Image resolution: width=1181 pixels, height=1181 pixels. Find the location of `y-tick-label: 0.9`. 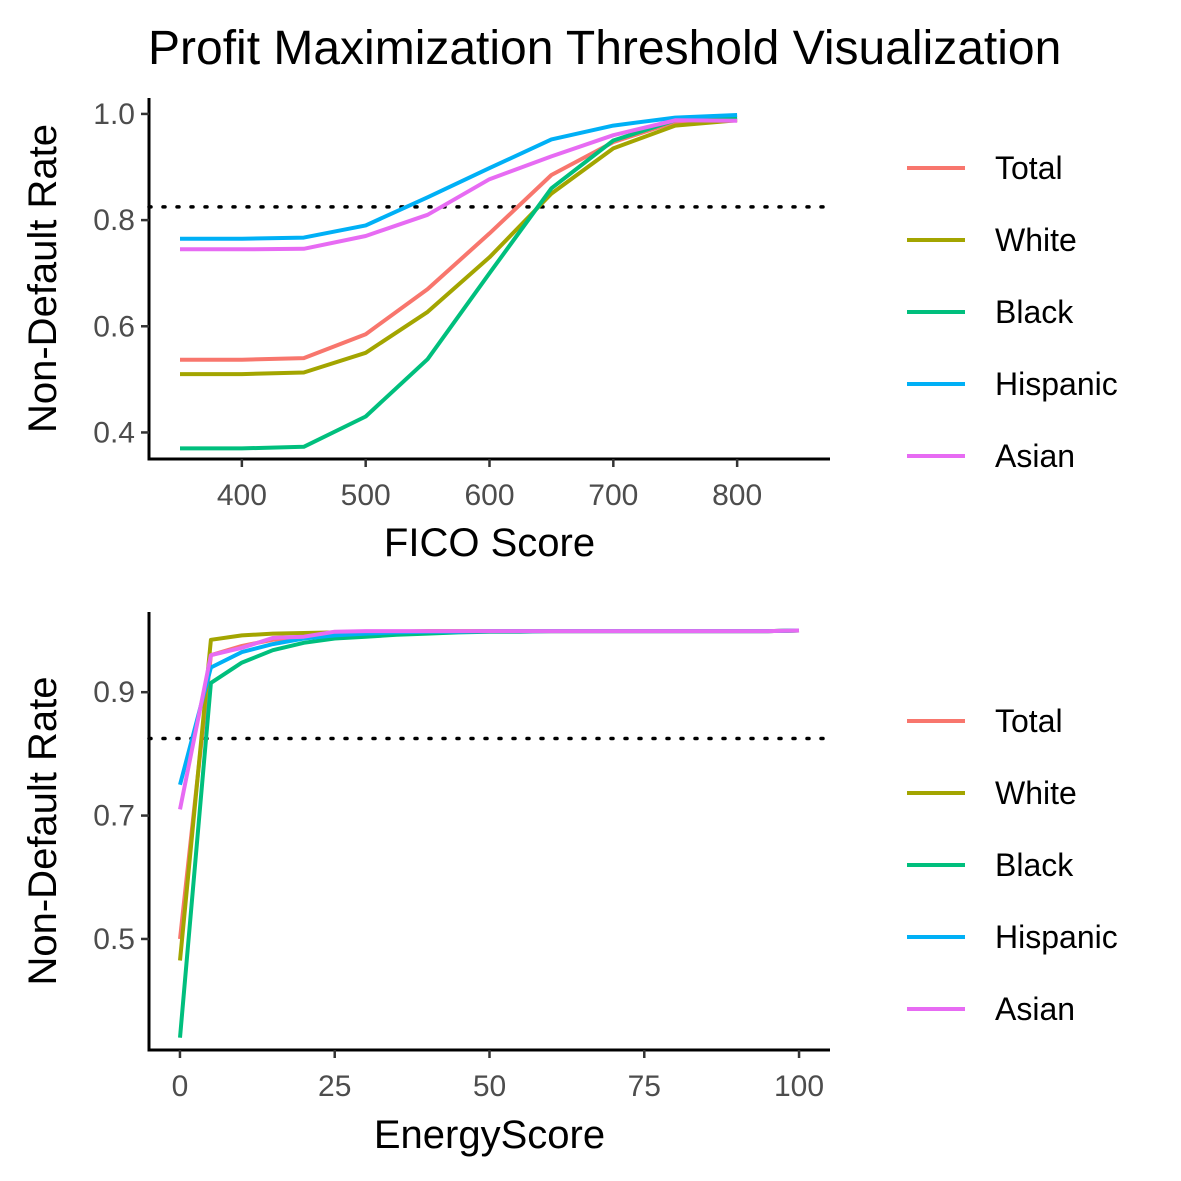

y-tick-label: 0.9 is located at coordinates (114, 692).